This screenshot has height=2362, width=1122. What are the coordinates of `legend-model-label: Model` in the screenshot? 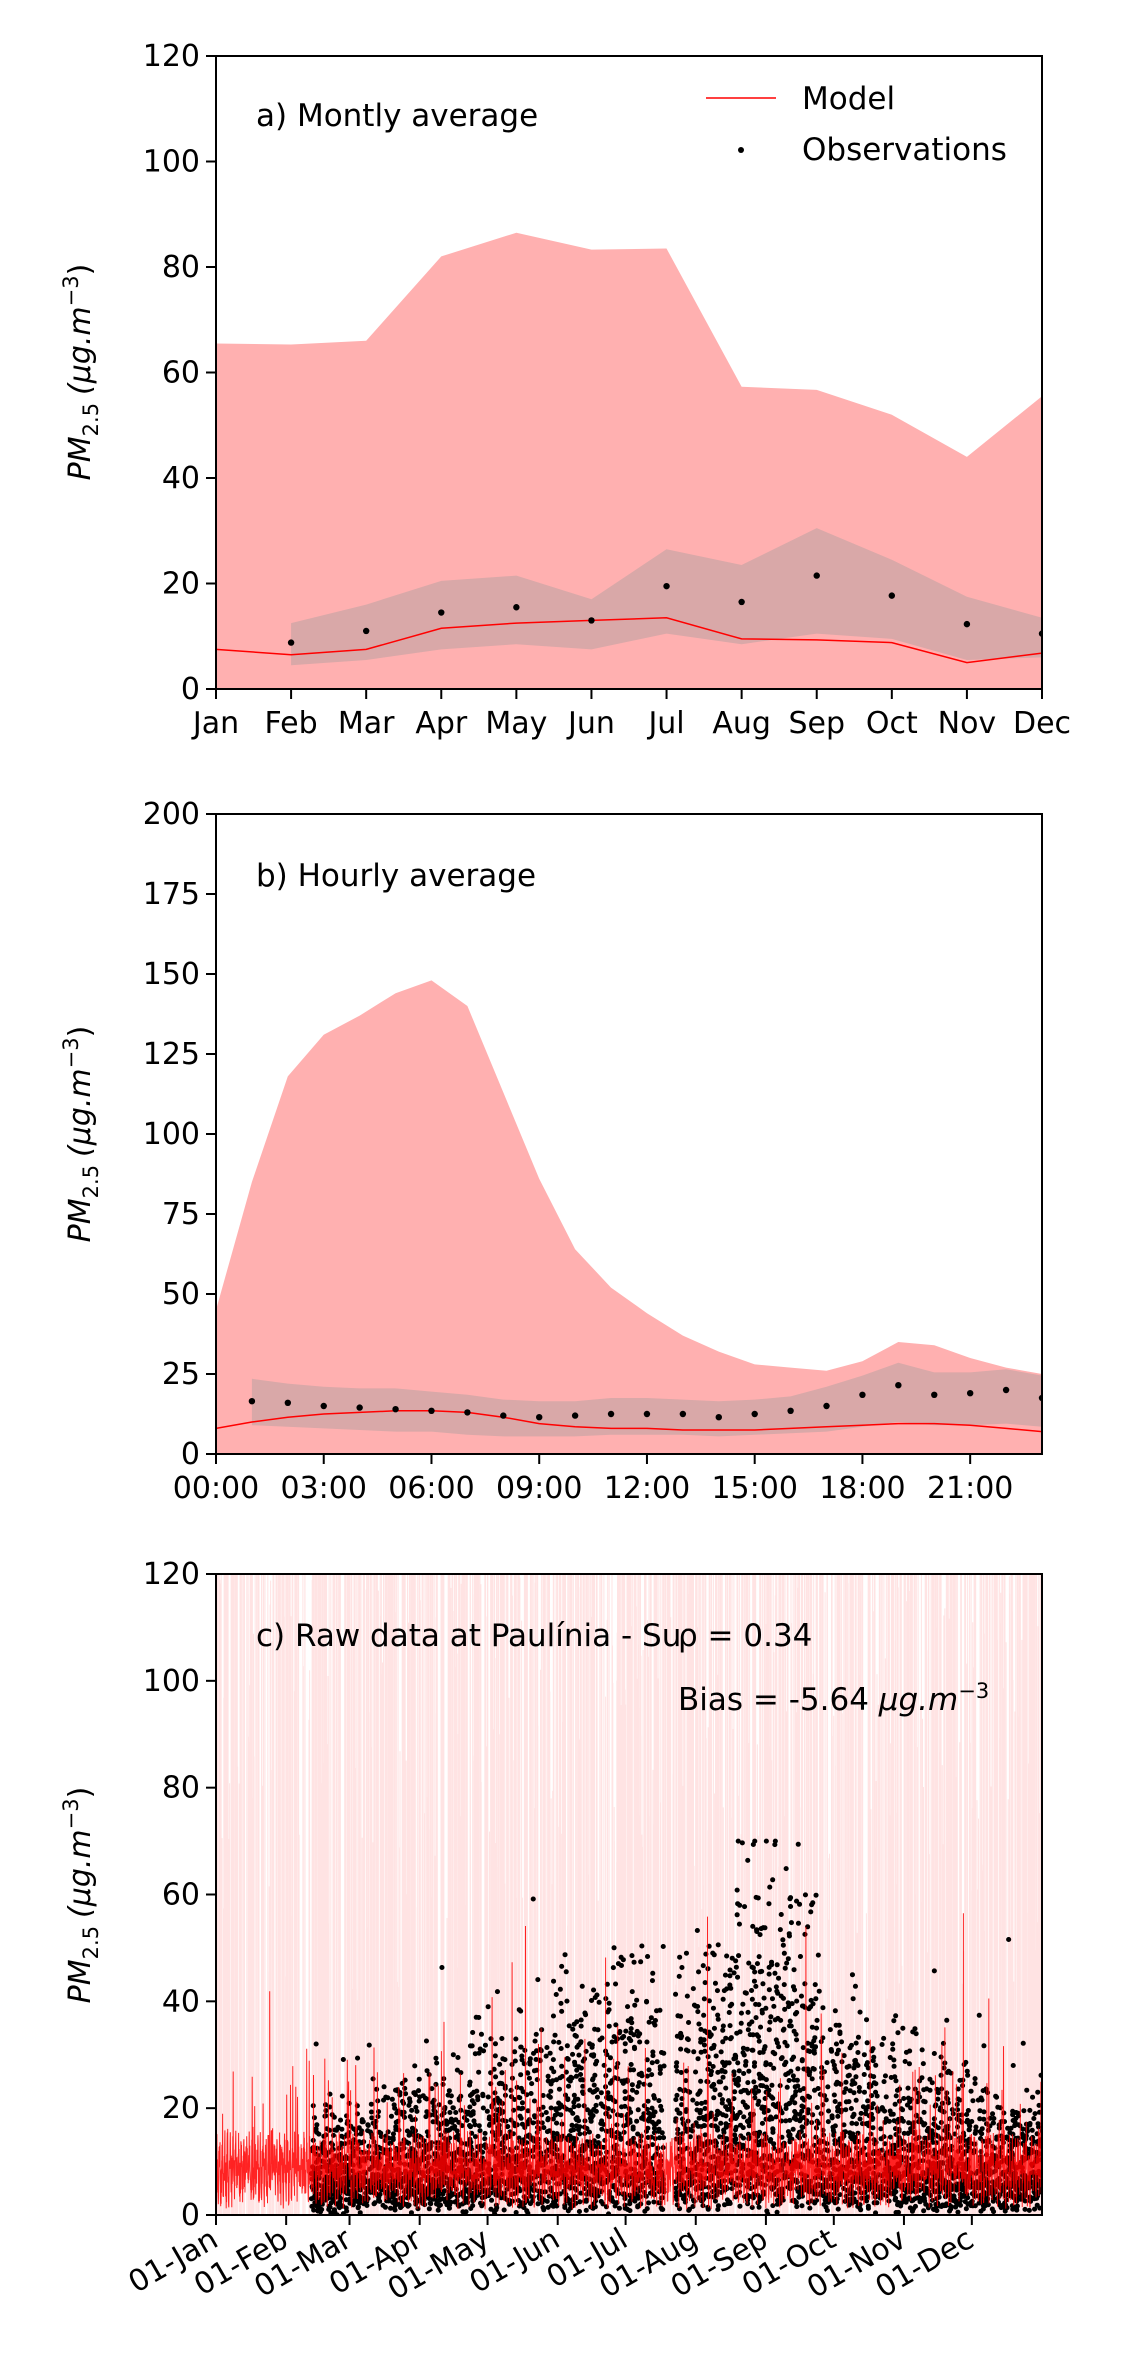 It's located at (848, 99).